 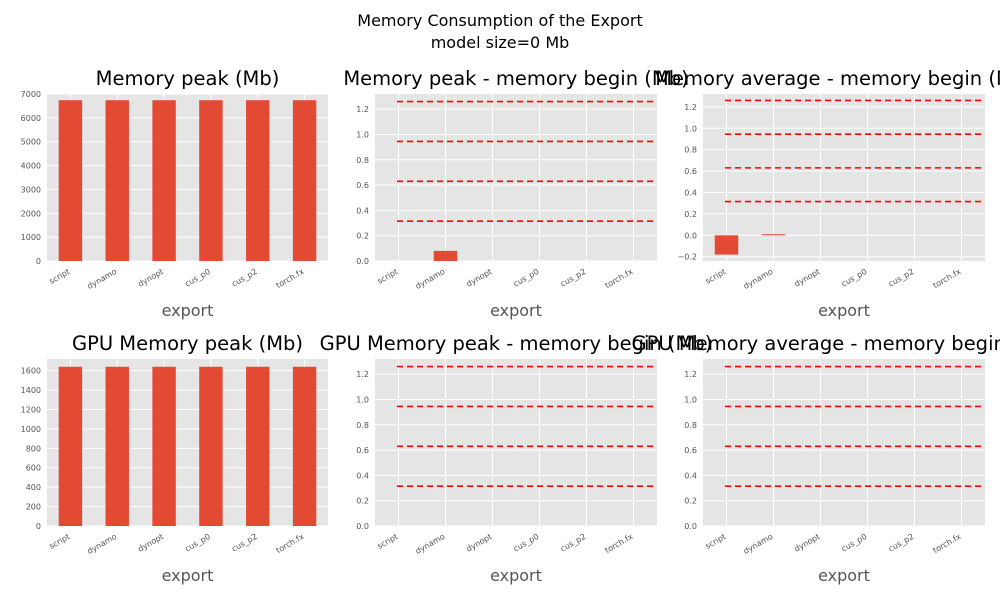 What do you see at coordinates (515, 78) in the screenshot?
I see `subplot-title: Memory peak - memory begin (Mb)` at bounding box center [515, 78].